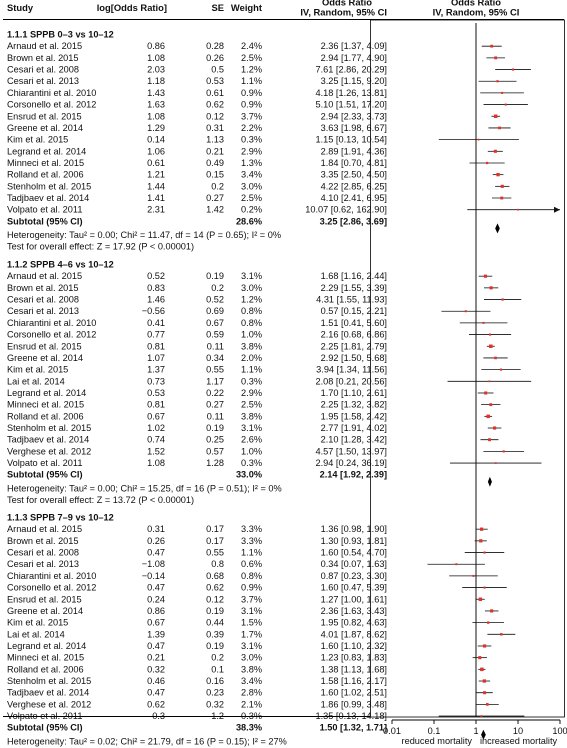 This screenshot has width=567, height=748. What do you see at coordinates (251, 553) in the screenshot?
I see `study-weight: 1.1%` at bounding box center [251, 553].